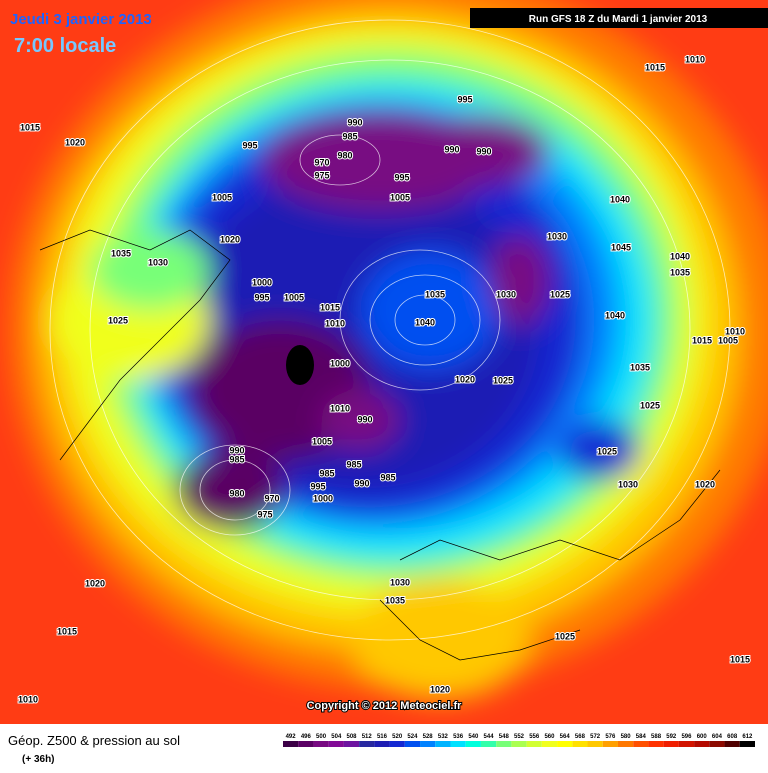  I want to click on scale-label: 528, so click(428, 737).